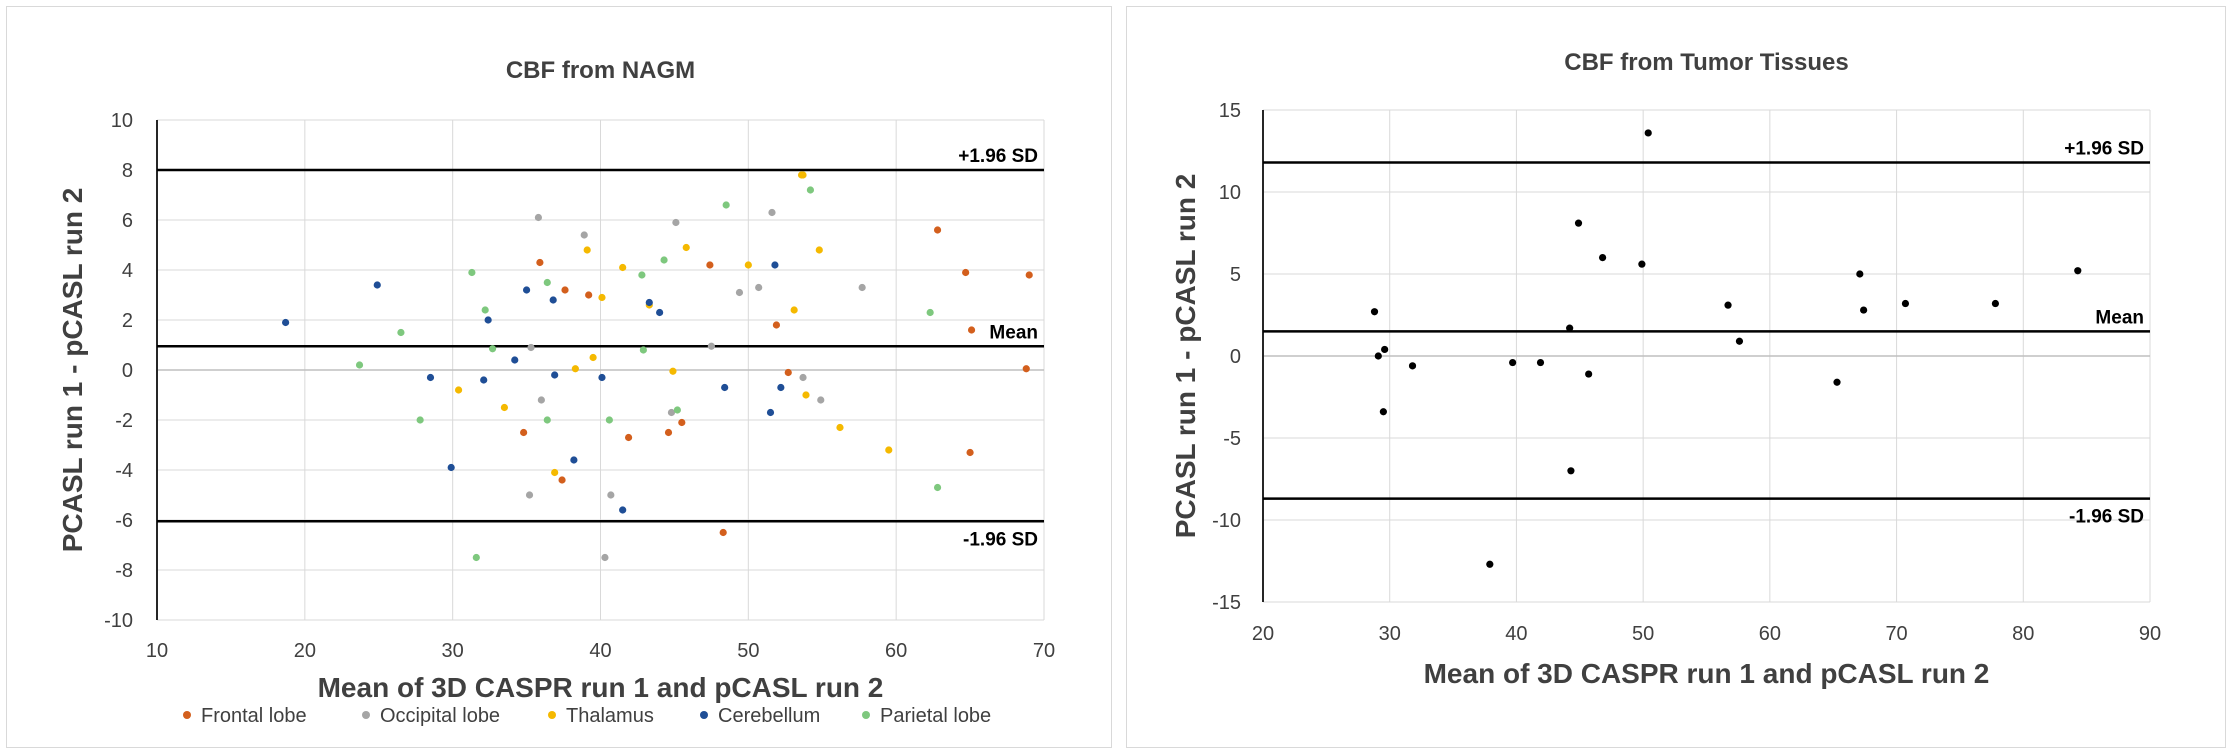  Describe the element at coordinates (2106, 517) in the screenshot. I see `tumor-lower-label: -1.96 SD` at that location.